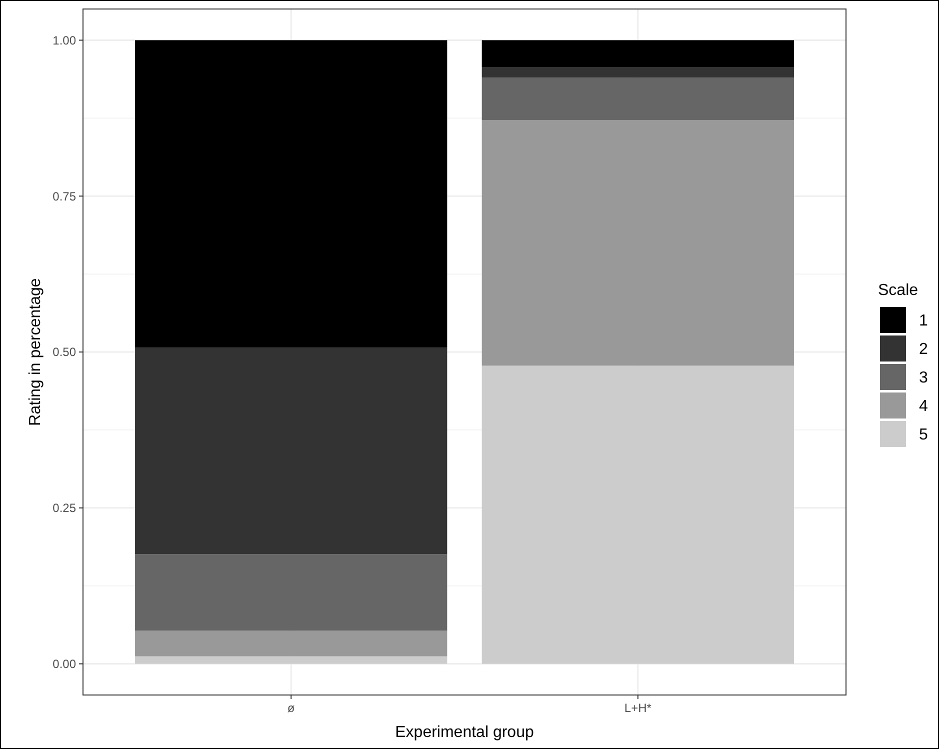  What do you see at coordinates (64, 508) in the screenshot?
I see `y-tick-label: 0.25` at bounding box center [64, 508].